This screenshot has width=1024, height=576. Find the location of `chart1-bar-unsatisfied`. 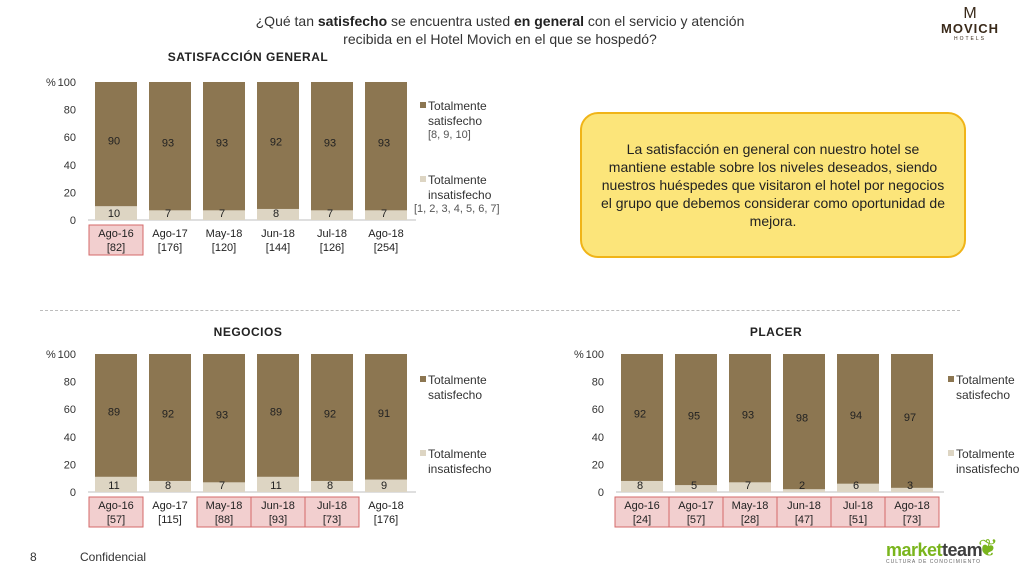

chart1-bar-unsatisfied is located at coordinates (332, 215).